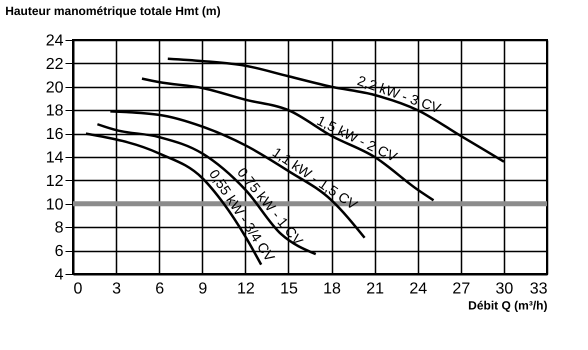  Describe the element at coordinates (461, 289) in the screenshot. I see `x-tick-label: 27` at that location.